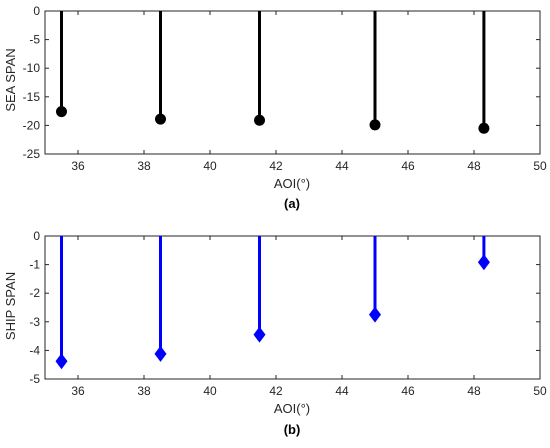 The image size is (550, 448). Describe the element at coordinates (34, 40) in the screenshot. I see `panel-a-ytick-label: -5` at that location.